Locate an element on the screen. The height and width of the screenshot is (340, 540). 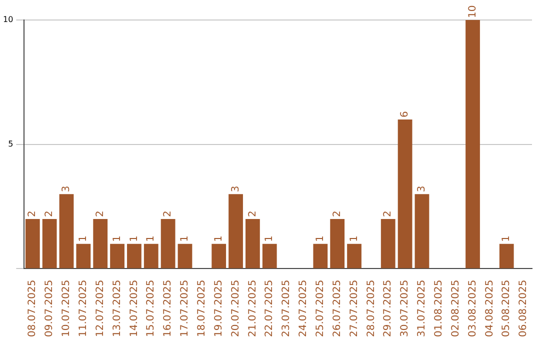
x-tick-label: 29.07.2025 is located at coordinates (388, 309).